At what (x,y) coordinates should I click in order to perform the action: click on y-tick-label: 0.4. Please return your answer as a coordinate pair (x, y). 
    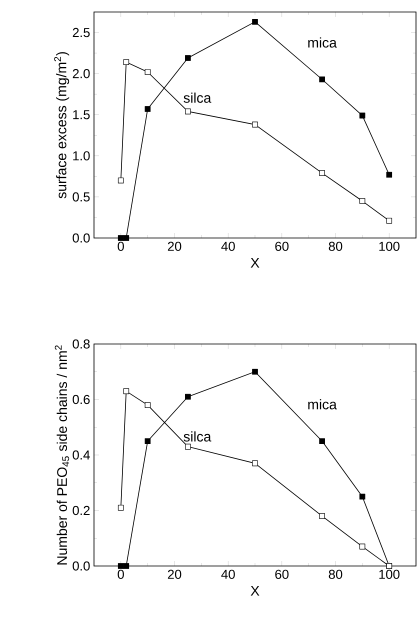
    Looking at the image, I should click on (81, 455).